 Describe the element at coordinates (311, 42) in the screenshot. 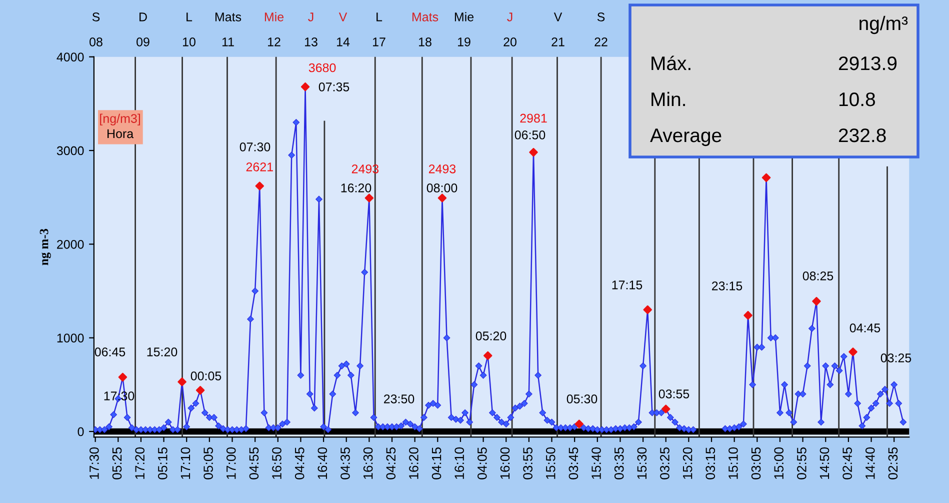

I see `text: 13` at that location.